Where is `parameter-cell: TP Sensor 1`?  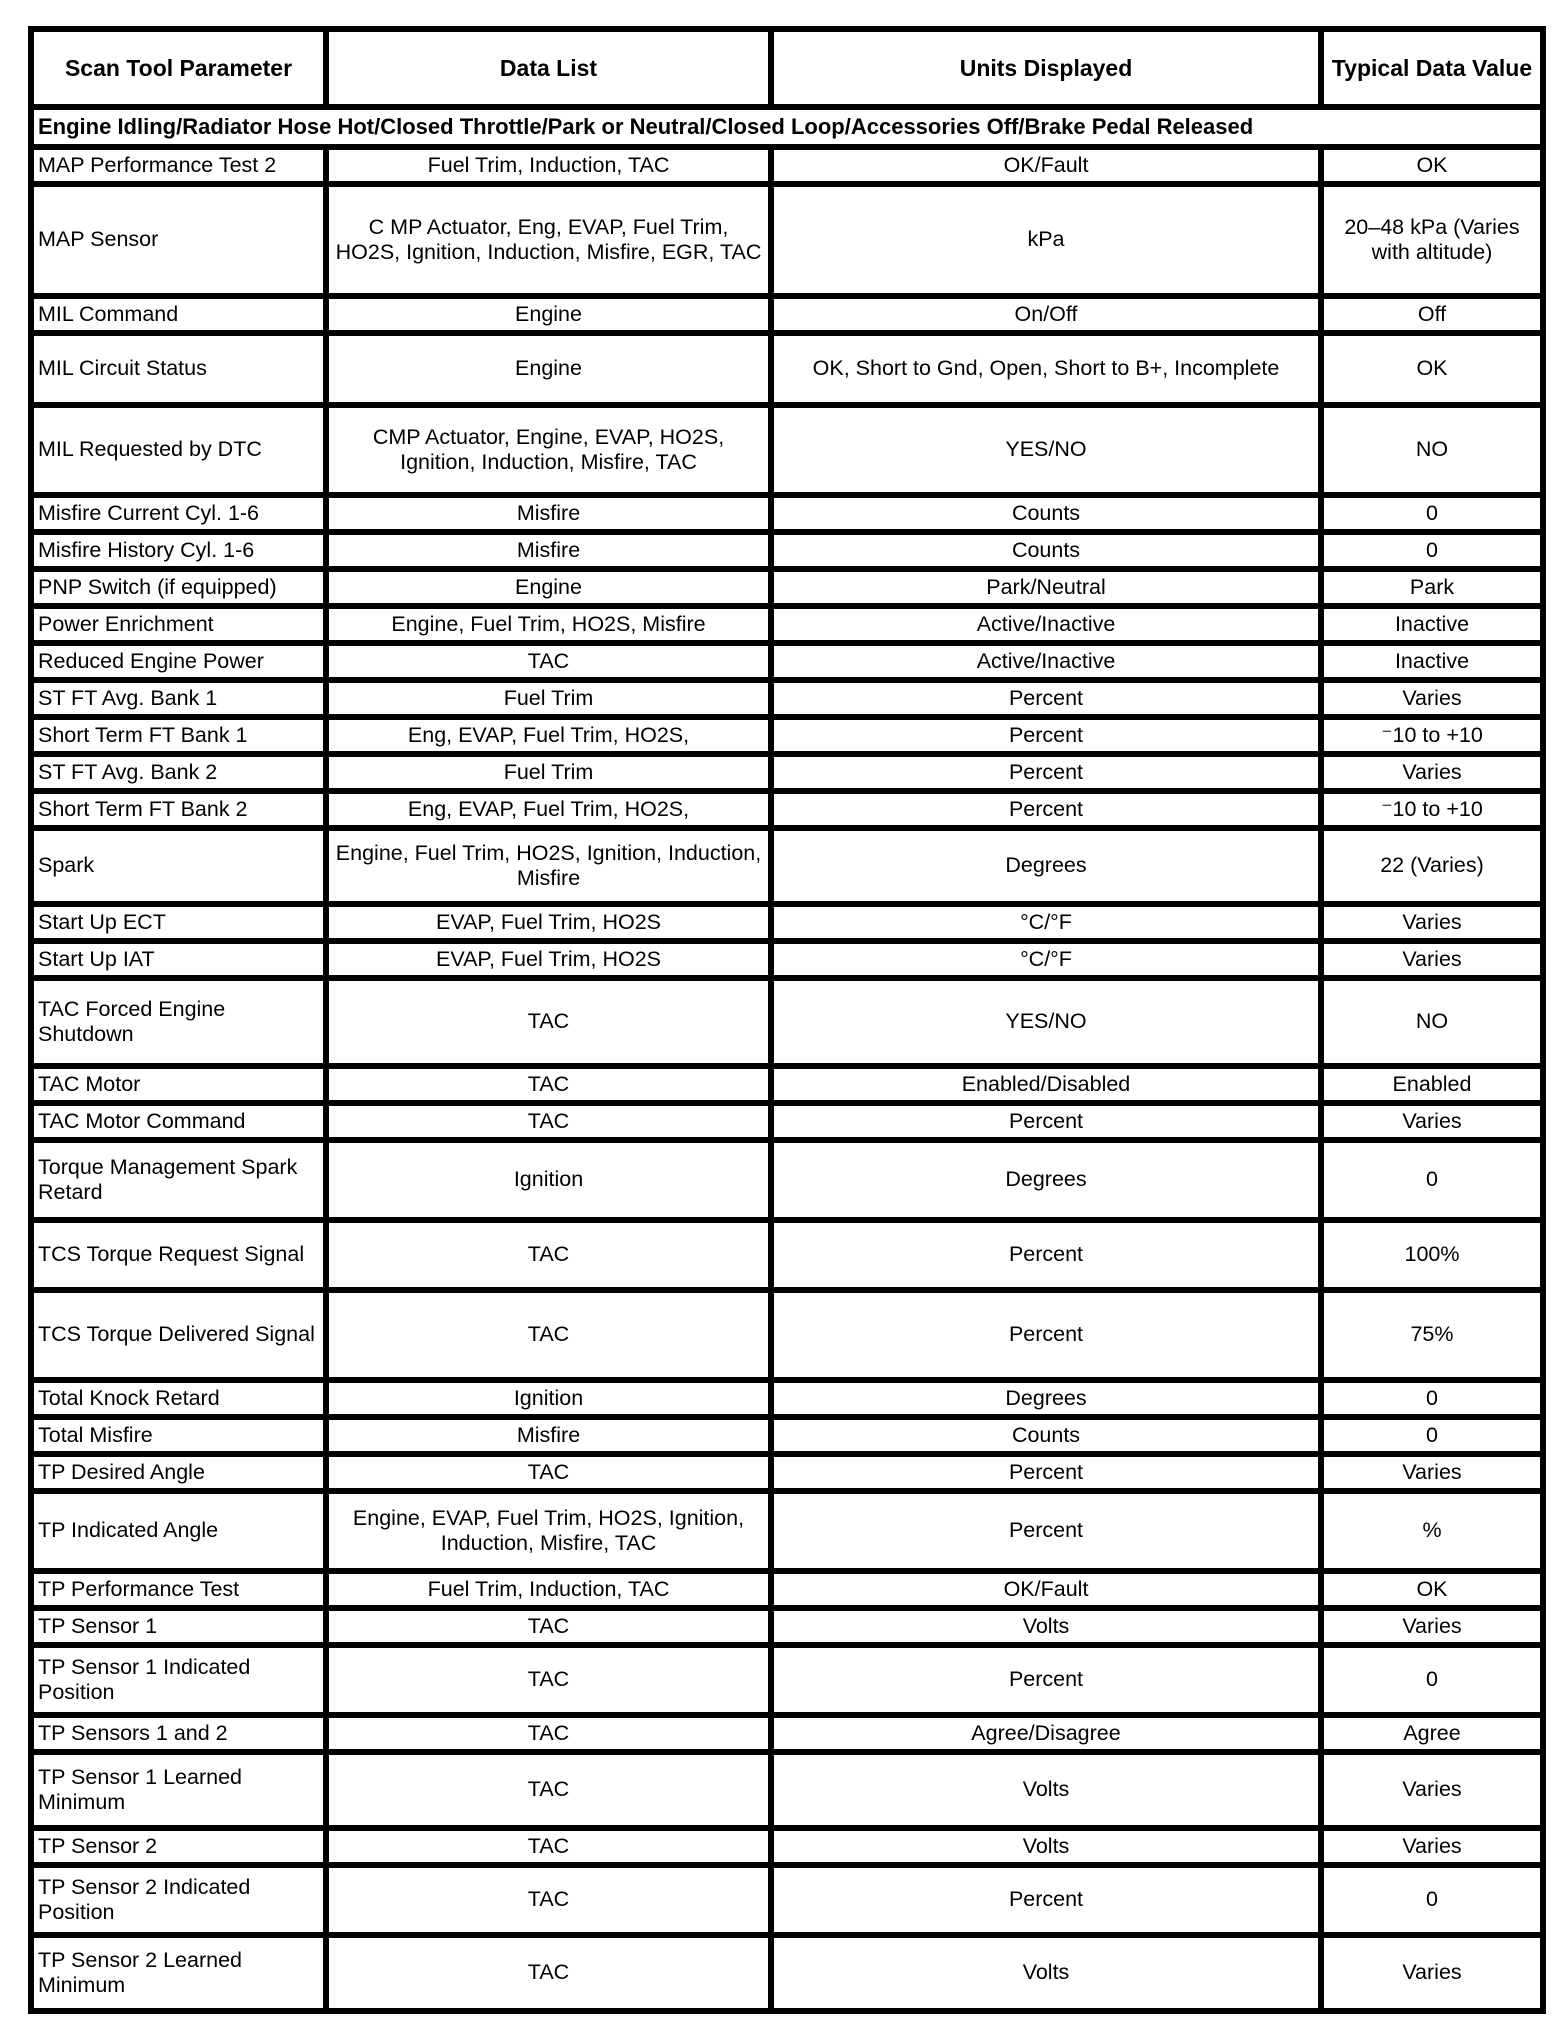 parameter-cell: TP Sensor 1 is located at coordinates (178, 1626).